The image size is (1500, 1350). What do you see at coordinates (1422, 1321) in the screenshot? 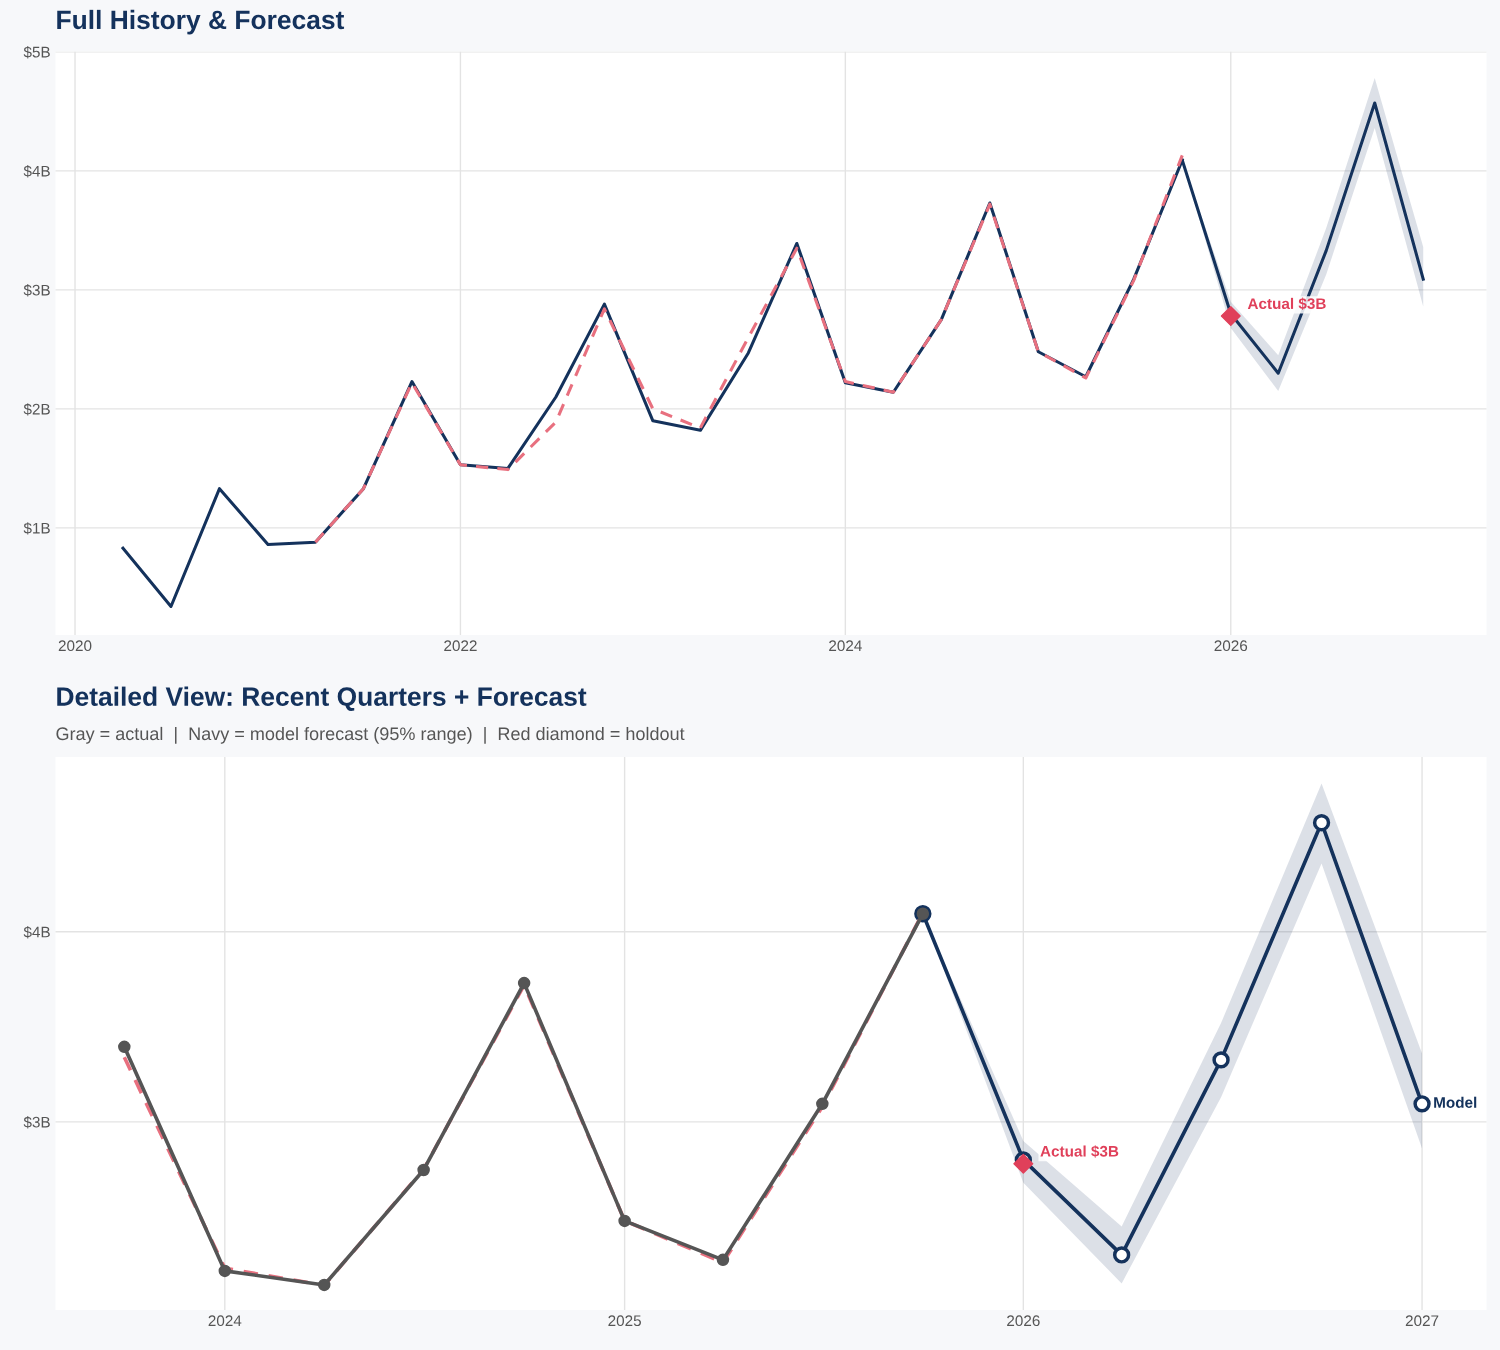
I see `x-tick-label: 2027` at bounding box center [1422, 1321].